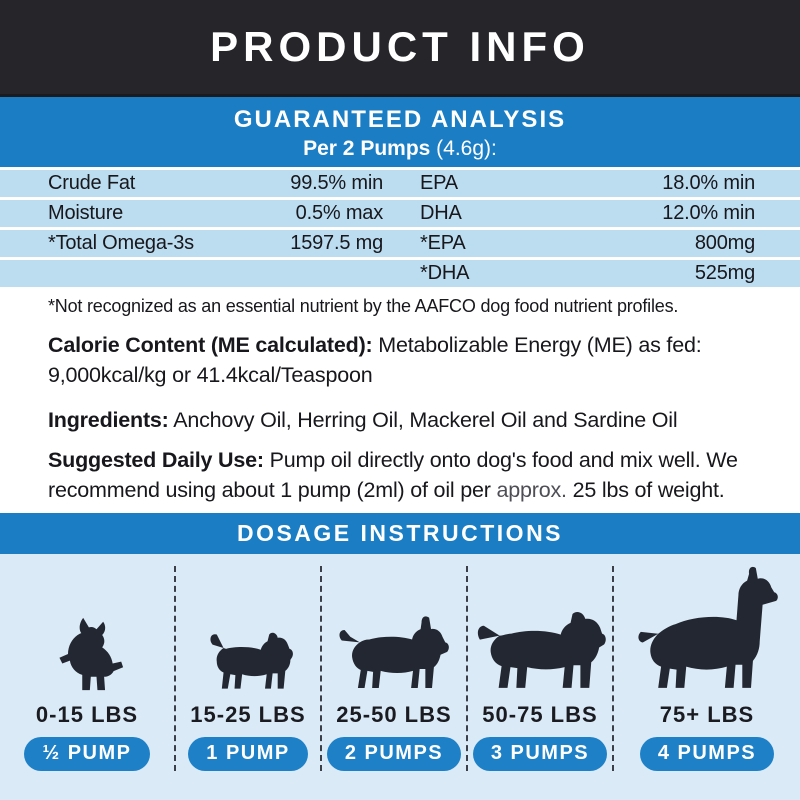 The width and height of the screenshot is (800, 800). Describe the element at coordinates (400, 119) in the screenshot. I see `guaranteed-analysis-title: GUARANTEED ANALYSIS` at that location.